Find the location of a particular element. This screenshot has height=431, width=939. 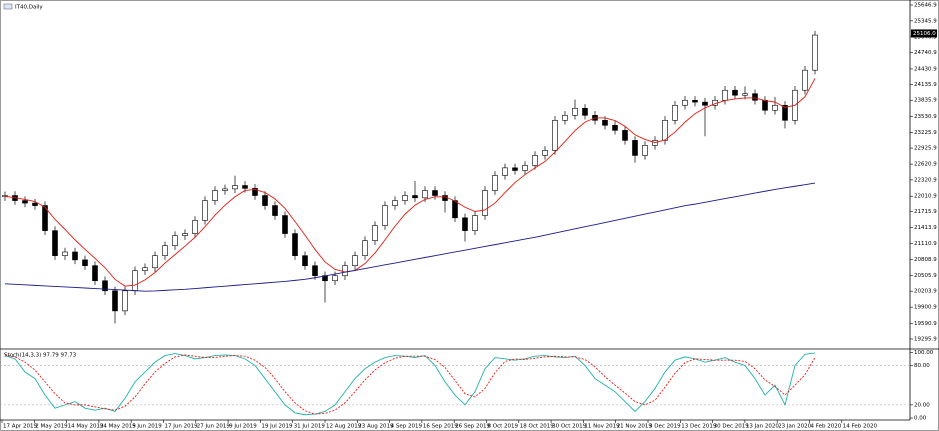

chart-title: IT40,Daily is located at coordinates (29, 8).